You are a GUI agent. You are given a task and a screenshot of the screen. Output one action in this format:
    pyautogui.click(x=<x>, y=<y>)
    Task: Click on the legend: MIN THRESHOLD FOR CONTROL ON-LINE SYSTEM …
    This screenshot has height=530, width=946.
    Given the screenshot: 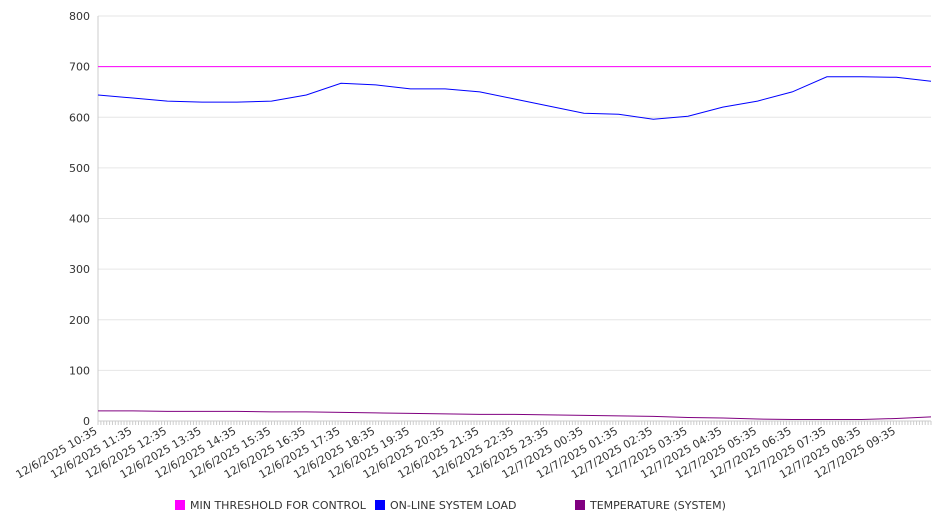 What is the action you would take?
    pyautogui.click(x=450, y=505)
    